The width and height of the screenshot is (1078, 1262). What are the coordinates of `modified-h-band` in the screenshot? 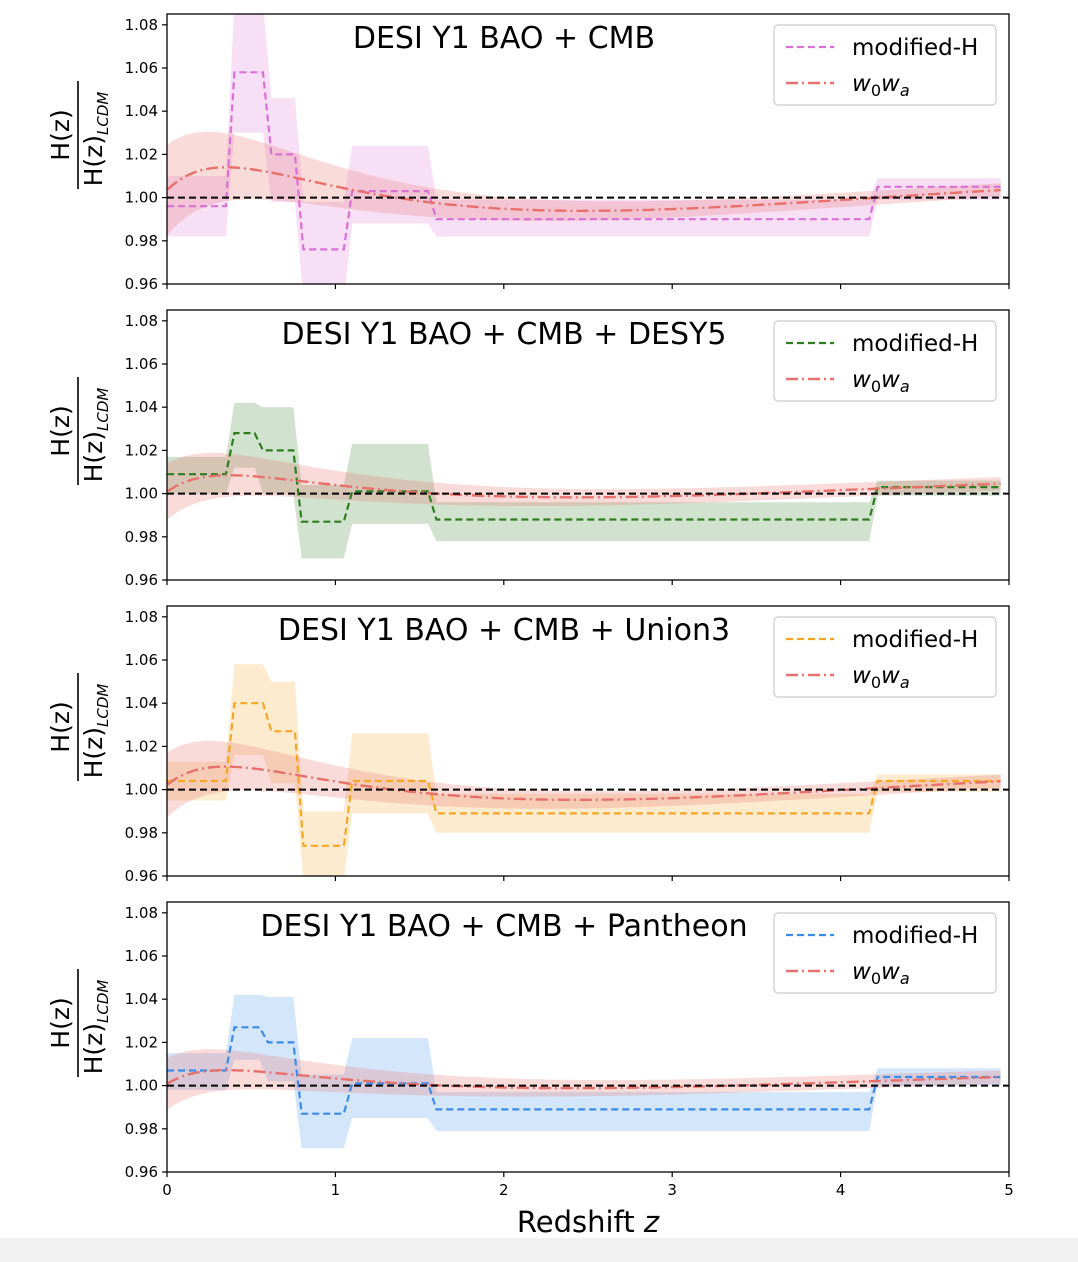 It's located at (584, 770).